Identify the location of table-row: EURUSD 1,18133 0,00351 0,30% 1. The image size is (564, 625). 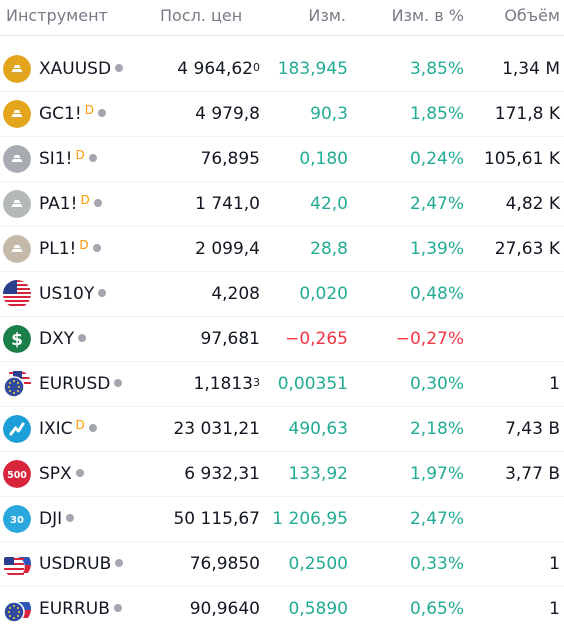
(282, 384).